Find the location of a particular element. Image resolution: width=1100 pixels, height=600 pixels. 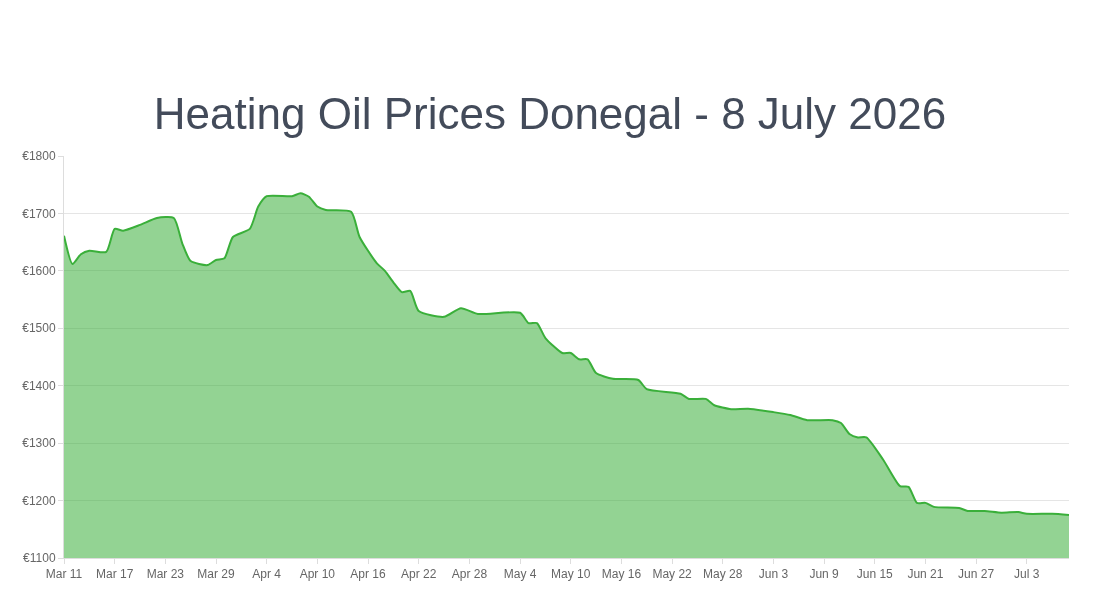

x-tick-label: May 28 is located at coordinates (723, 574).